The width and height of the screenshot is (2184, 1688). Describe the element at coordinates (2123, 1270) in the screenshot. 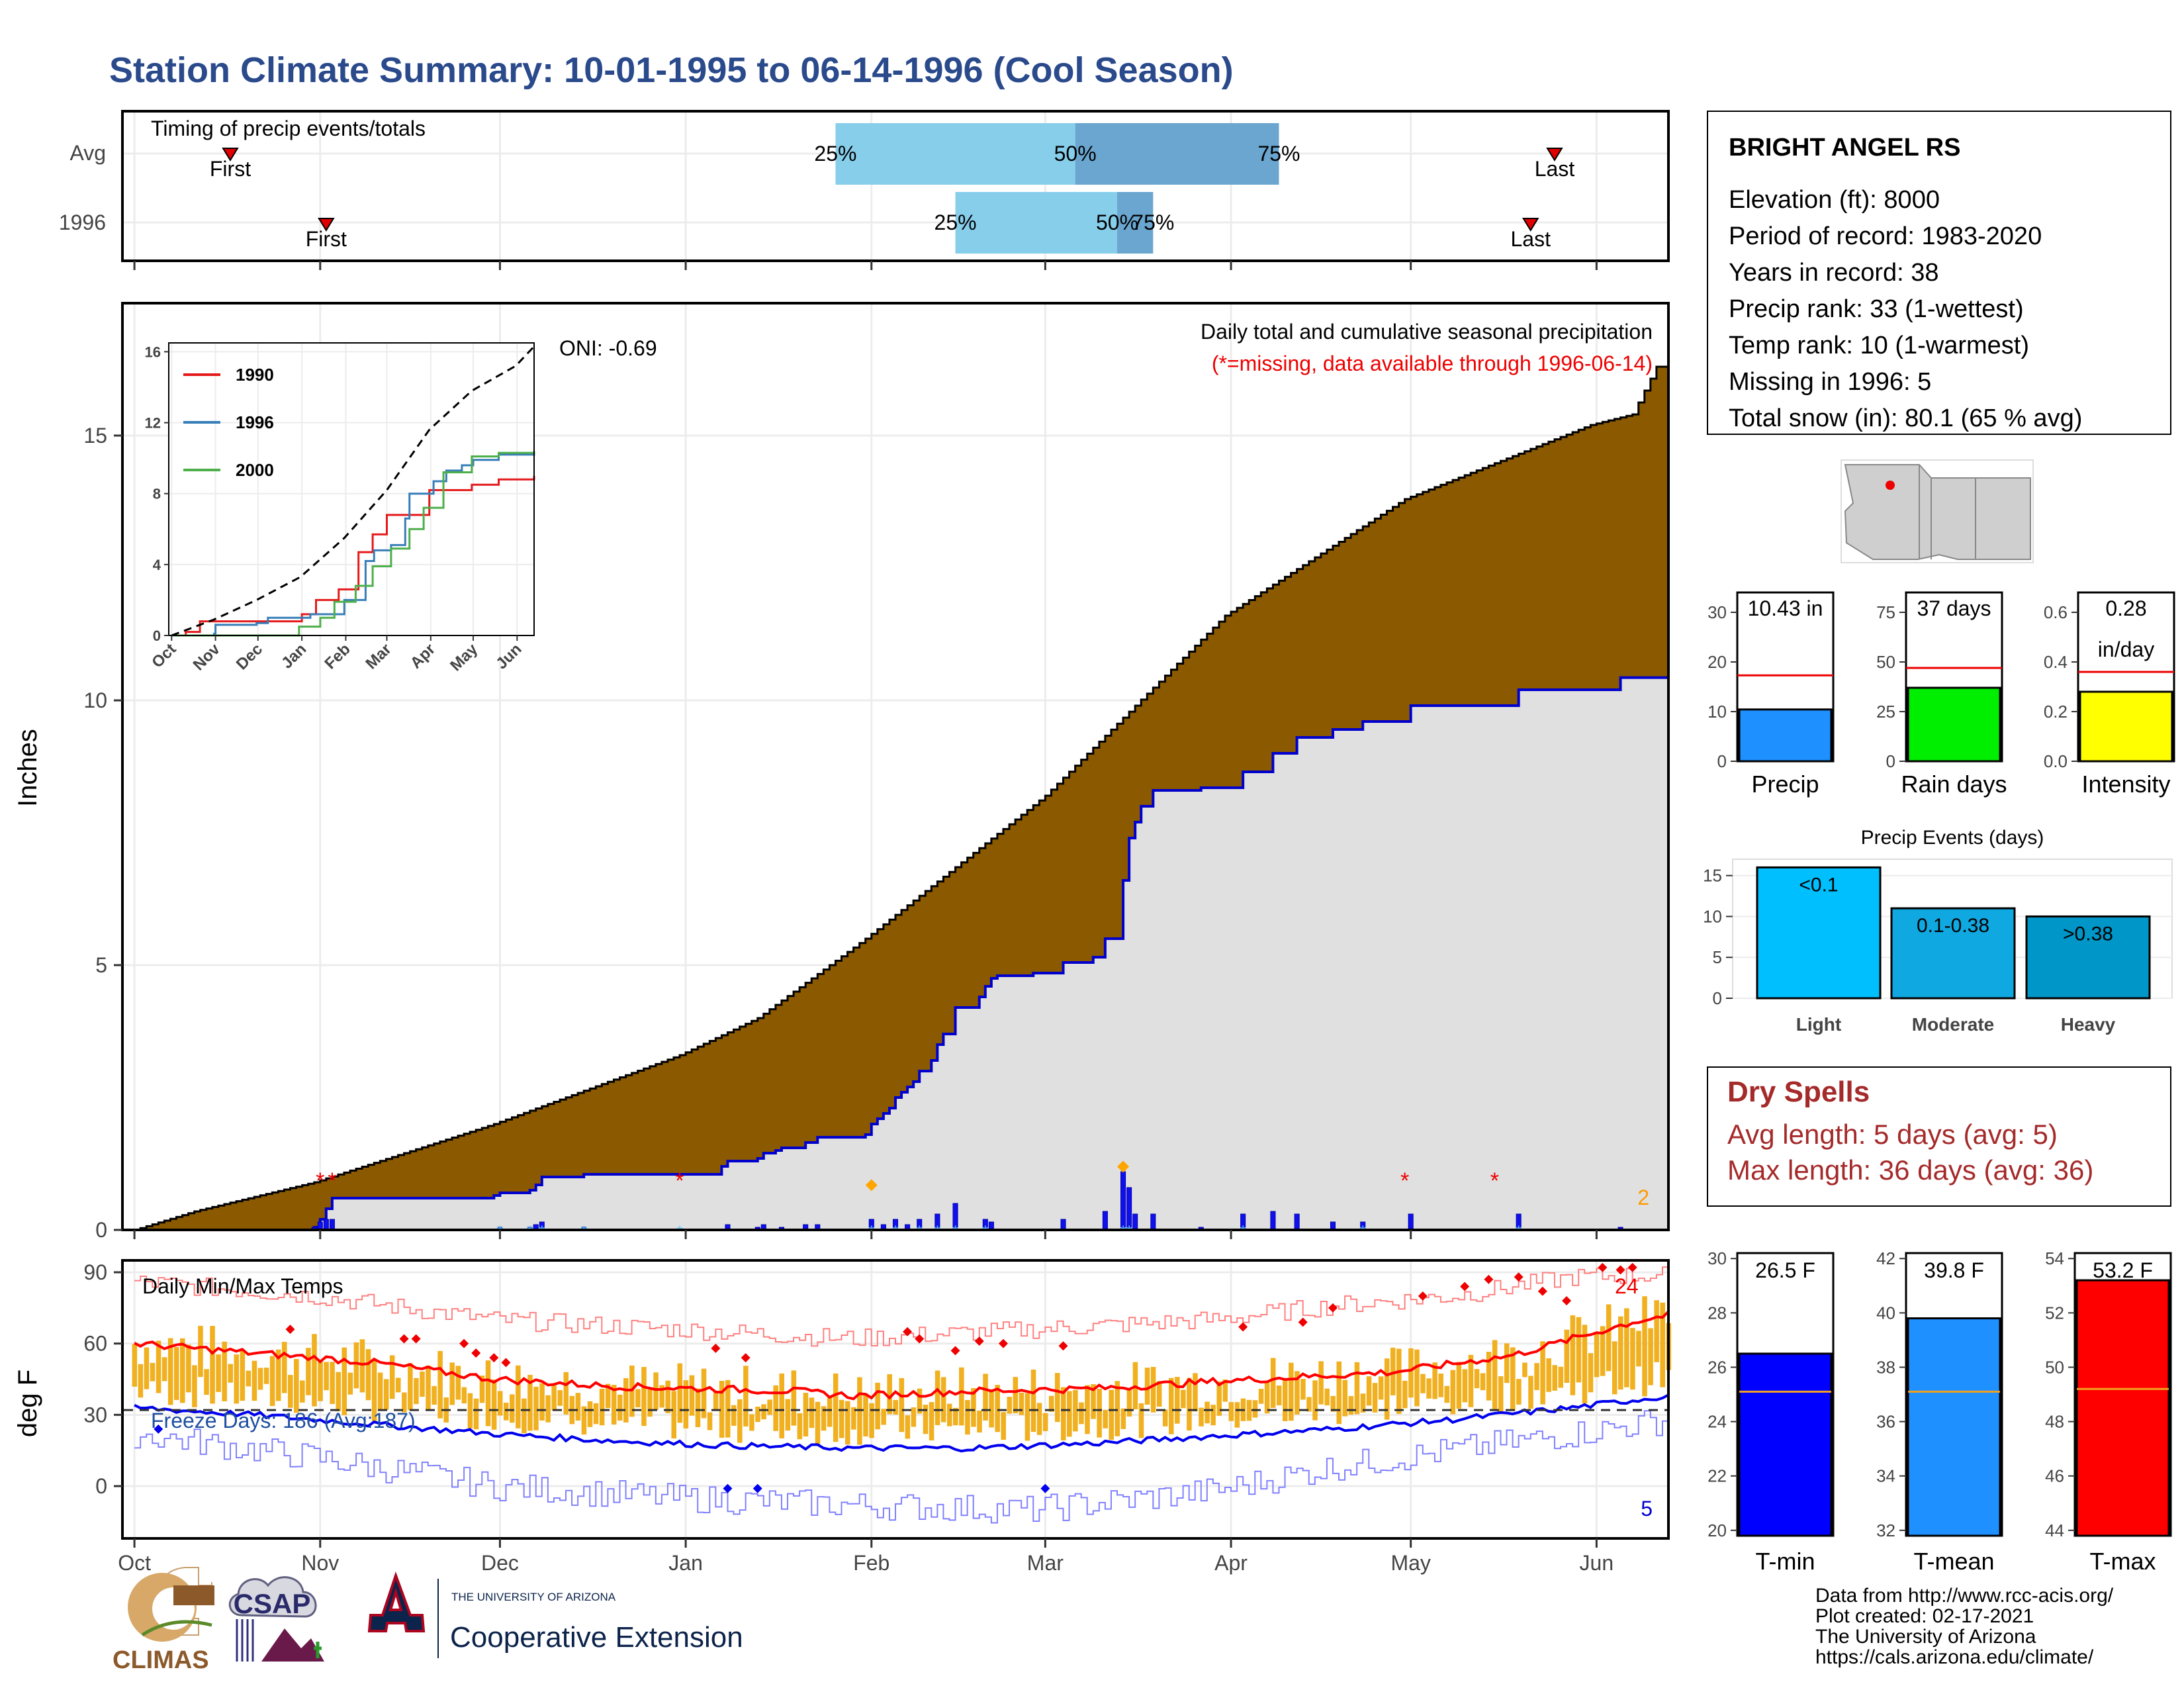

I see `temp-summary-value: 53.2 F` at that location.